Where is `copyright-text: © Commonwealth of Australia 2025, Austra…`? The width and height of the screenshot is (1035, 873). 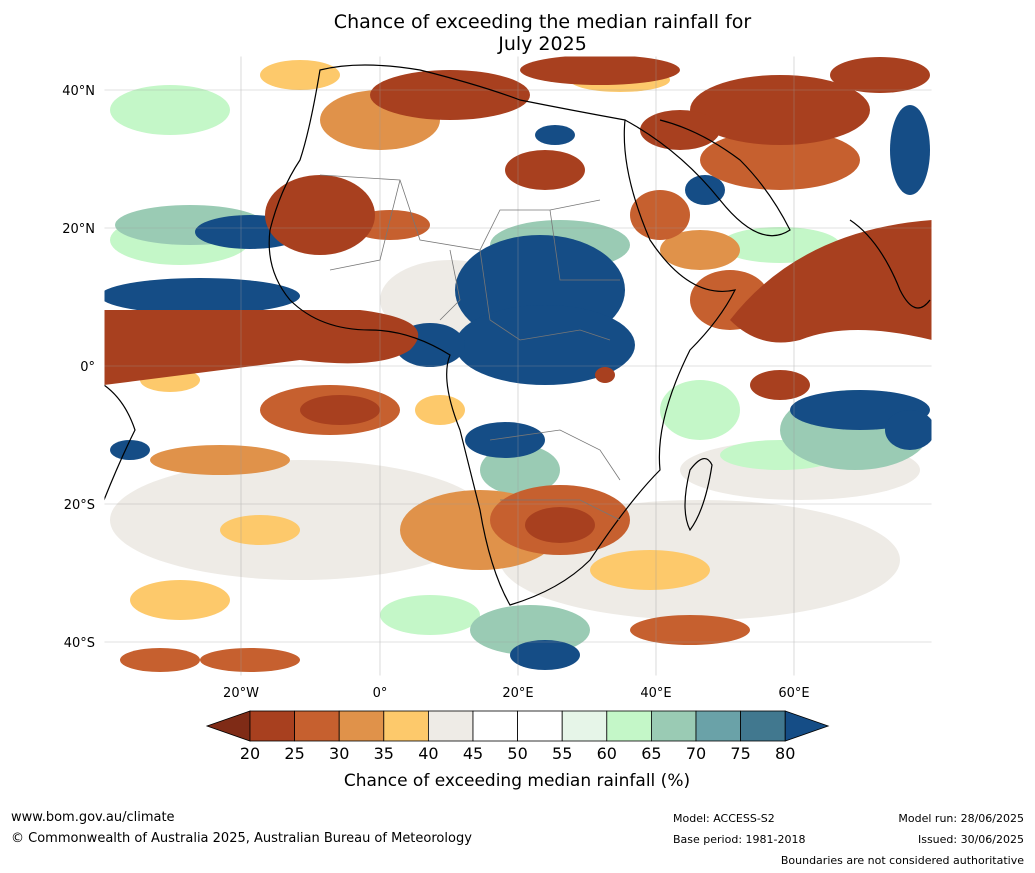
copyright-text: © Commonwealth of Australia 2025, Austra… is located at coordinates (241, 838).